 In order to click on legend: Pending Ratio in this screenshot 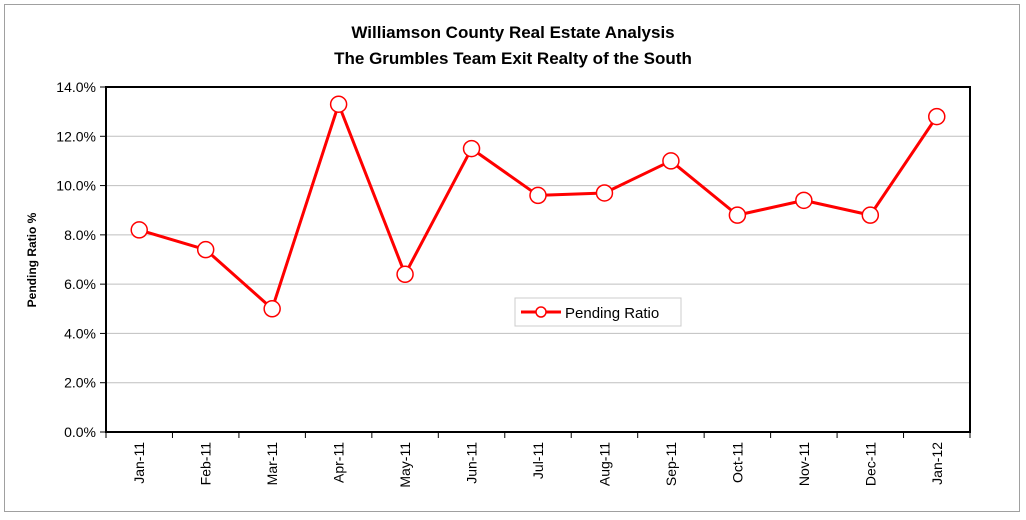, I will do `click(598, 312)`.